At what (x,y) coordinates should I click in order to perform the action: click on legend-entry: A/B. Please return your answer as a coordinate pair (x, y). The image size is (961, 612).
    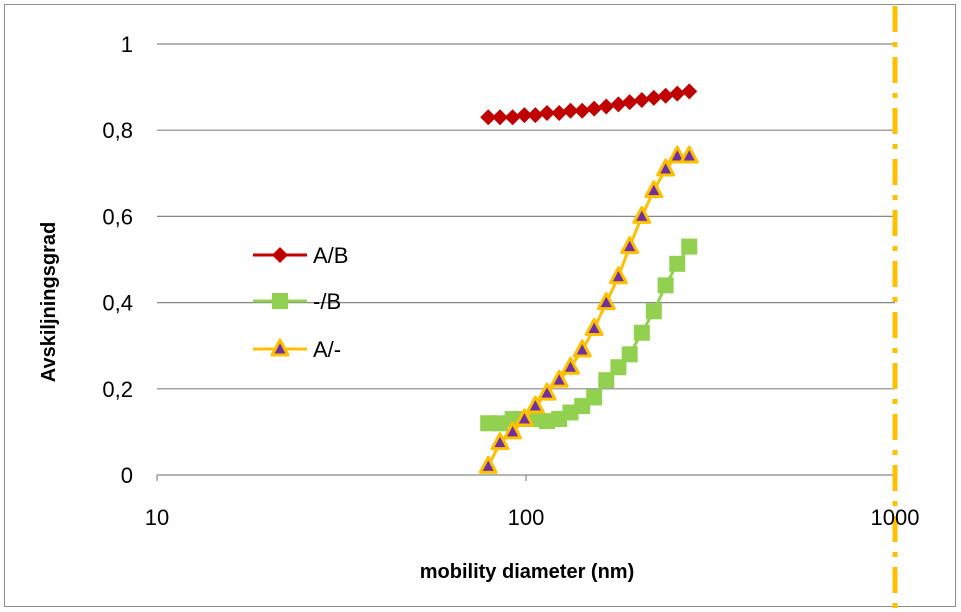
    Looking at the image, I should click on (300, 255).